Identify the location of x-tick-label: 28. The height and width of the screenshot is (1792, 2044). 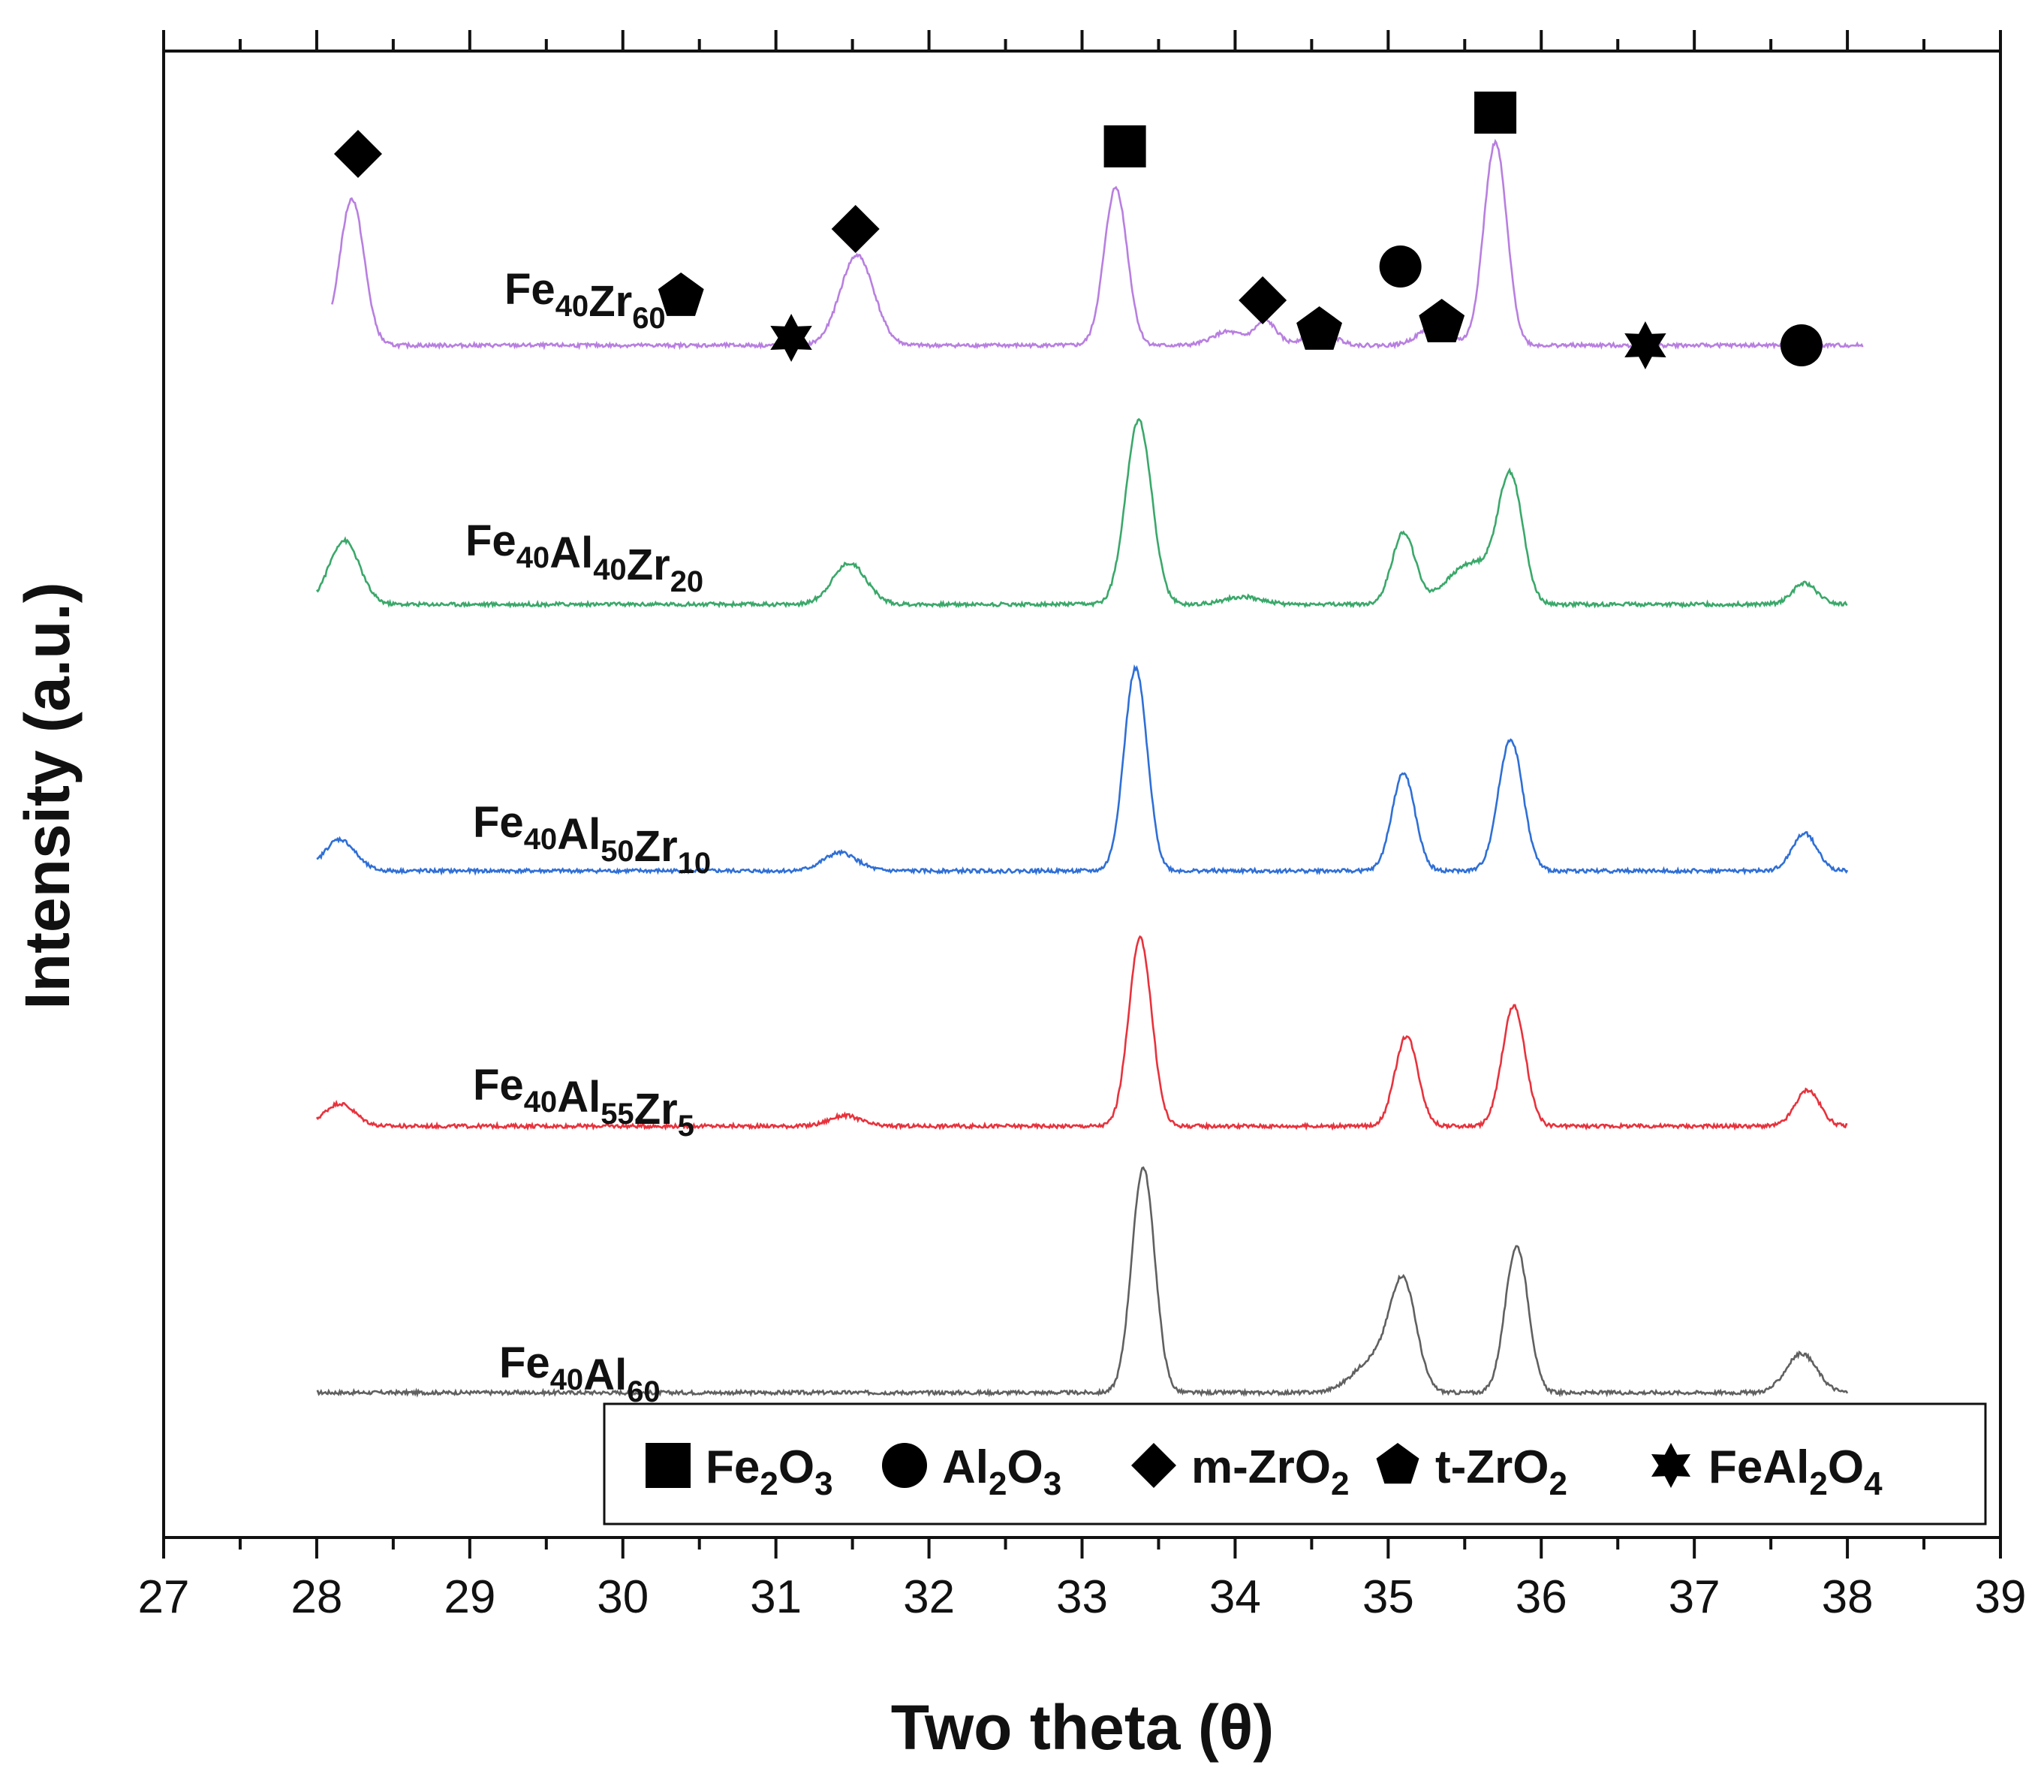
(316, 1597).